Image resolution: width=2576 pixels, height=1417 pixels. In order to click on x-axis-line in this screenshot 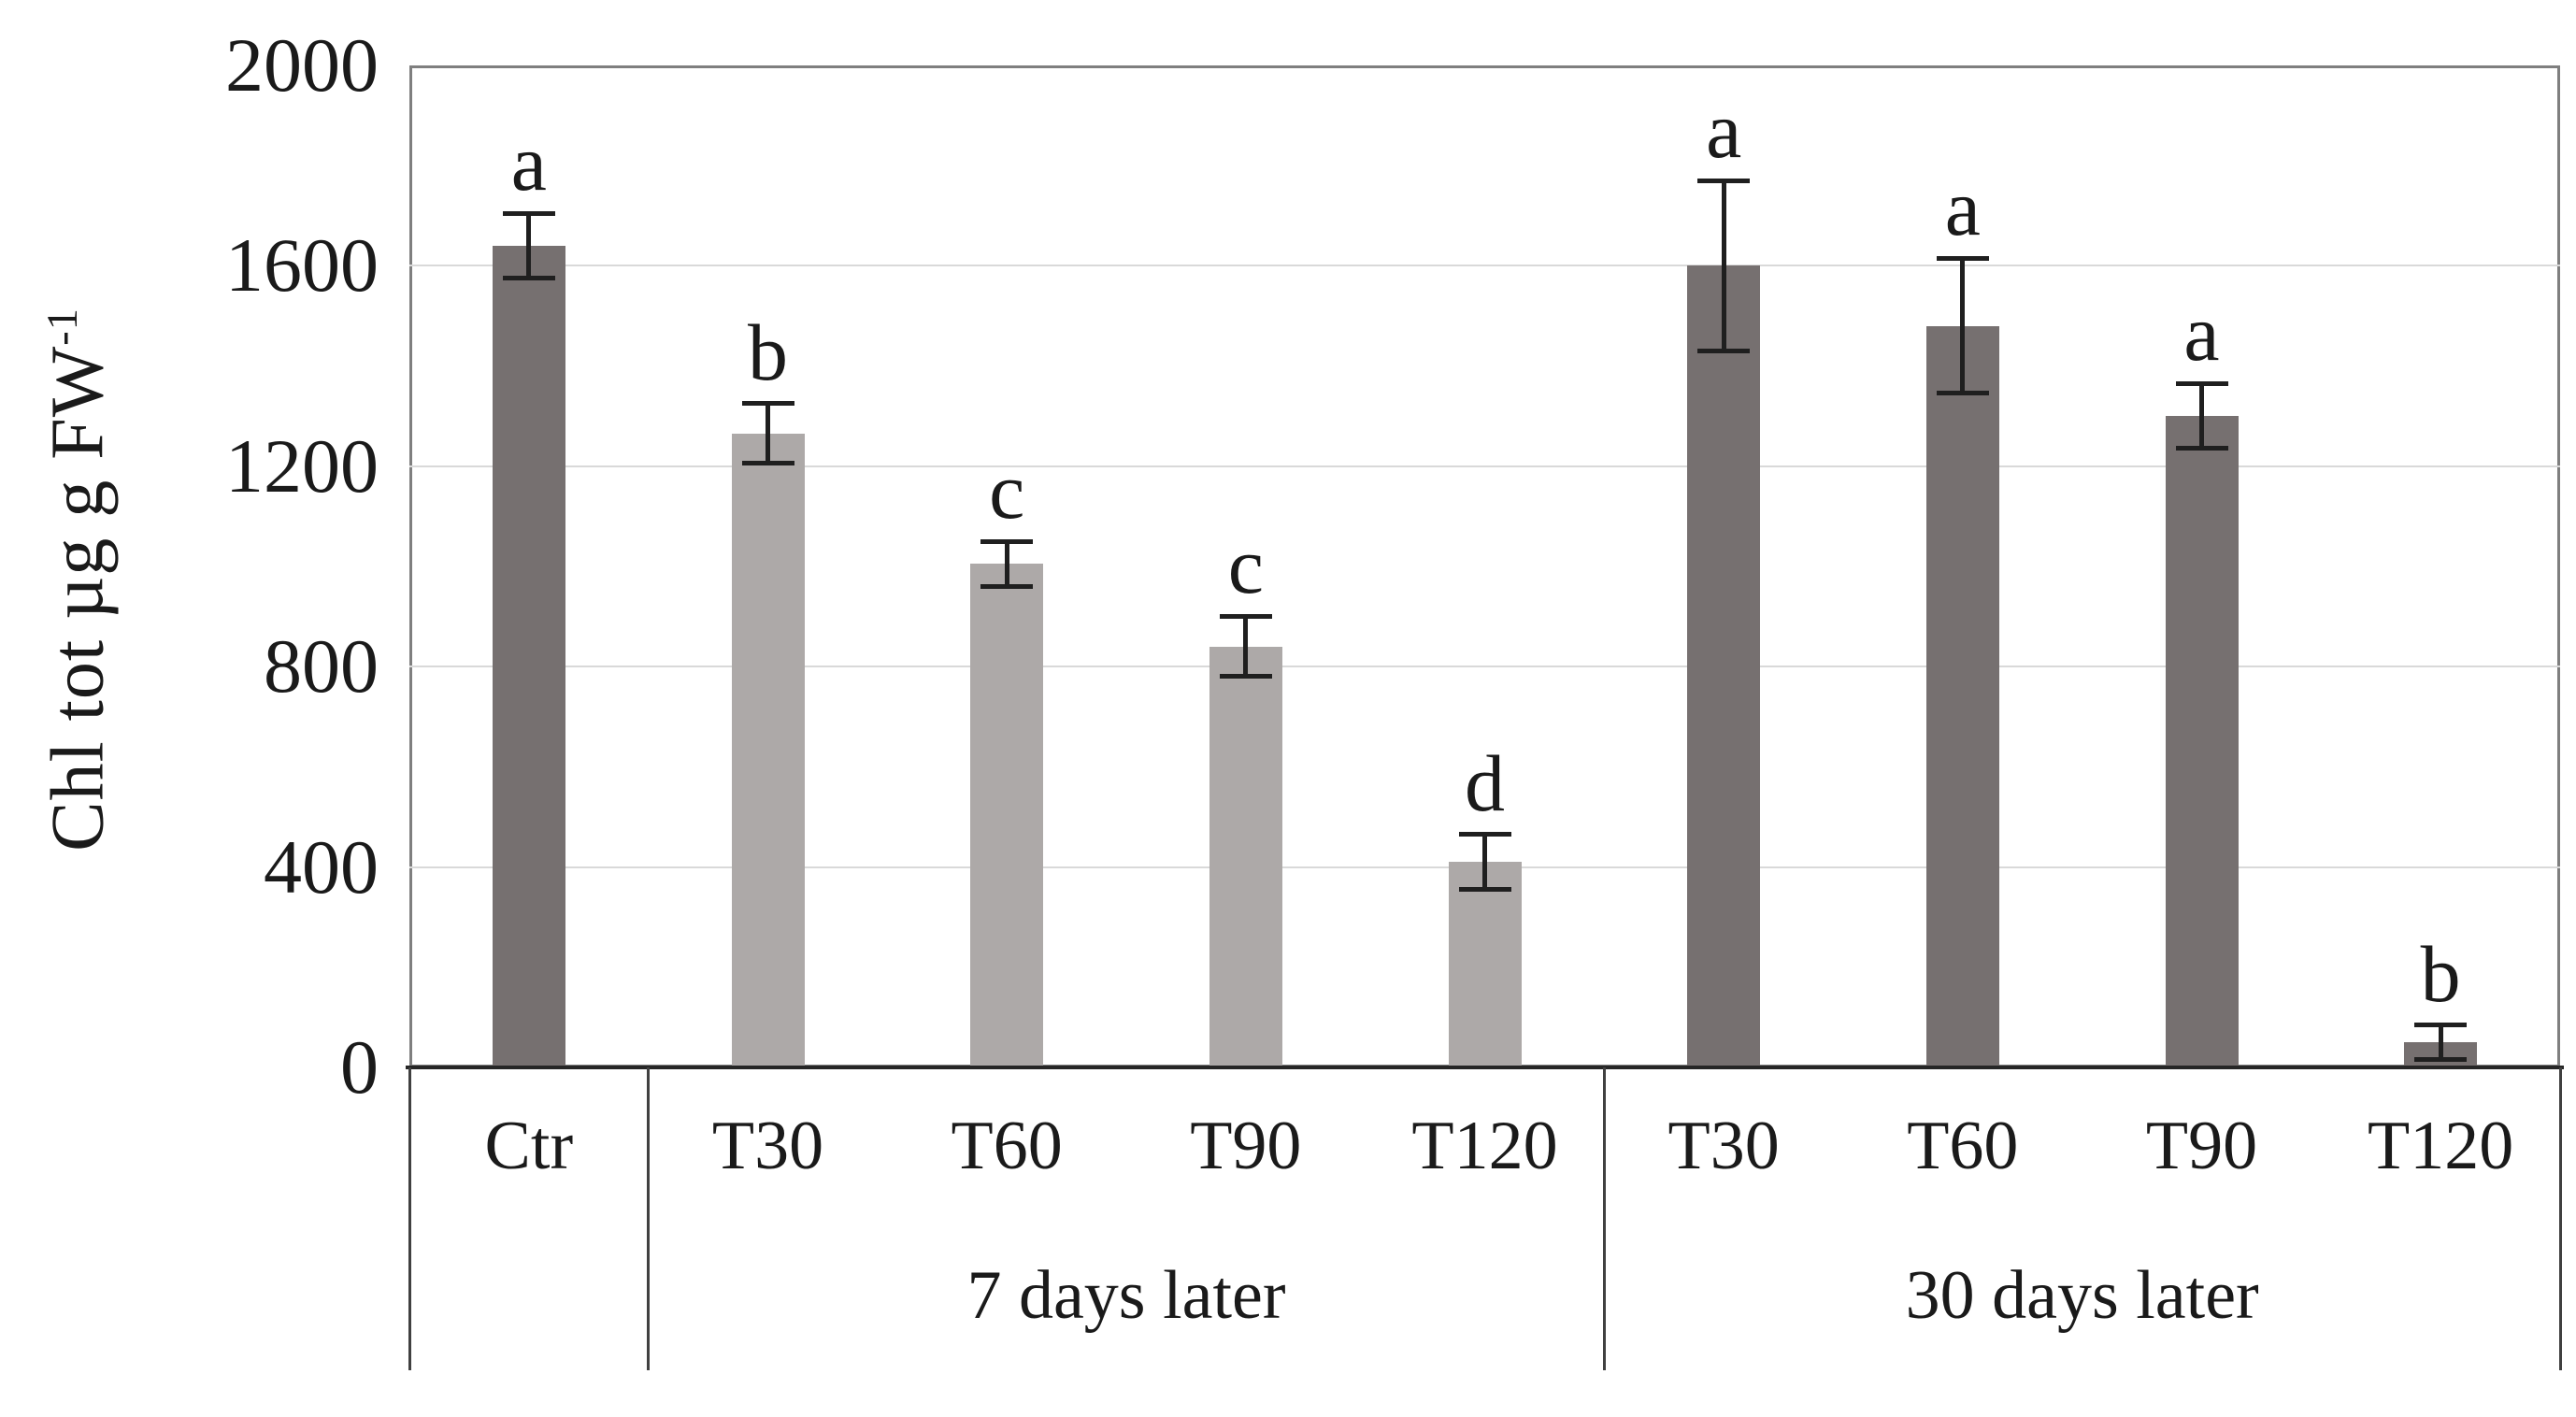, I will do `click(1485, 1068)`.